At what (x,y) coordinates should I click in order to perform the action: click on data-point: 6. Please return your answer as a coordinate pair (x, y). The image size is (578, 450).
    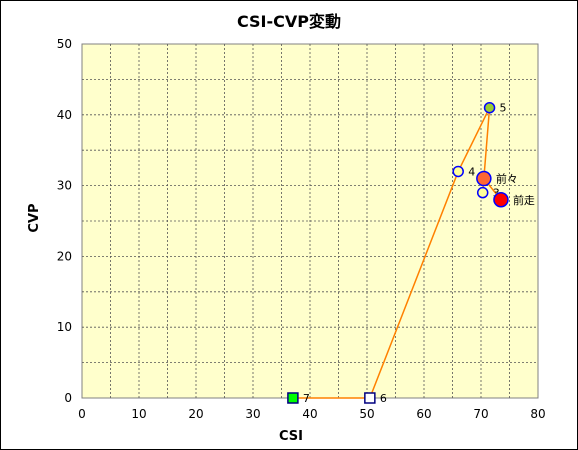
    Looking at the image, I should click on (375, 398).